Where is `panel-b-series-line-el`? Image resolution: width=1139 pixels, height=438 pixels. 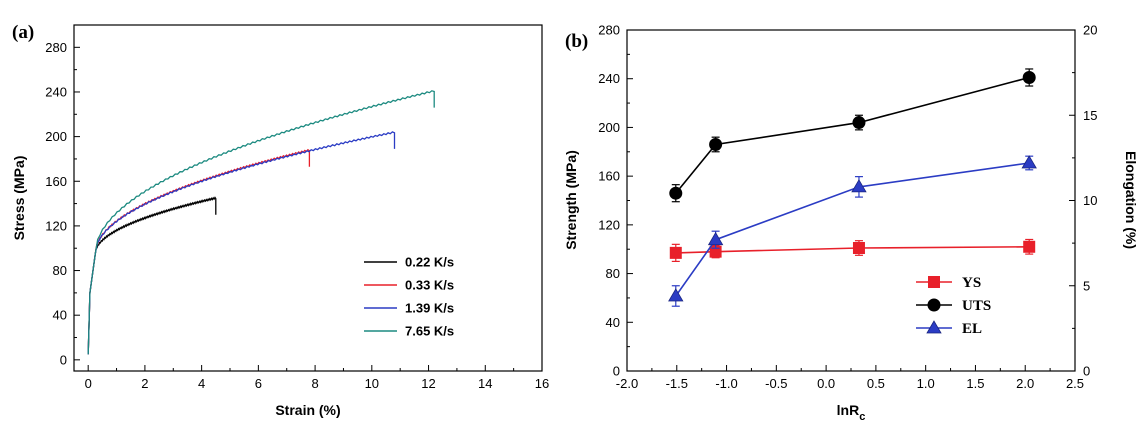 panel-b-series-line-el is located at coordinates (852, 229).